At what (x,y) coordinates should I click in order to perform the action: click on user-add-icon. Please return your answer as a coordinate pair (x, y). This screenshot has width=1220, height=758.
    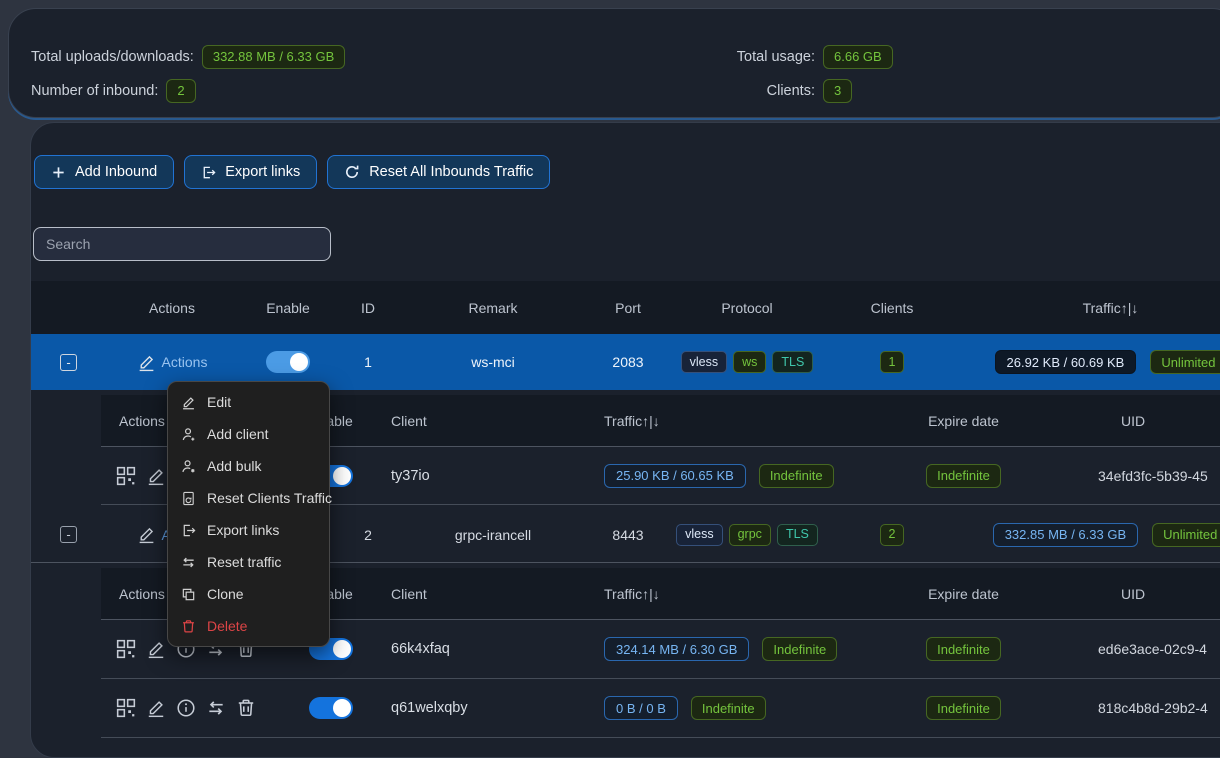
    Looking at the image, I should click on (188, 434).